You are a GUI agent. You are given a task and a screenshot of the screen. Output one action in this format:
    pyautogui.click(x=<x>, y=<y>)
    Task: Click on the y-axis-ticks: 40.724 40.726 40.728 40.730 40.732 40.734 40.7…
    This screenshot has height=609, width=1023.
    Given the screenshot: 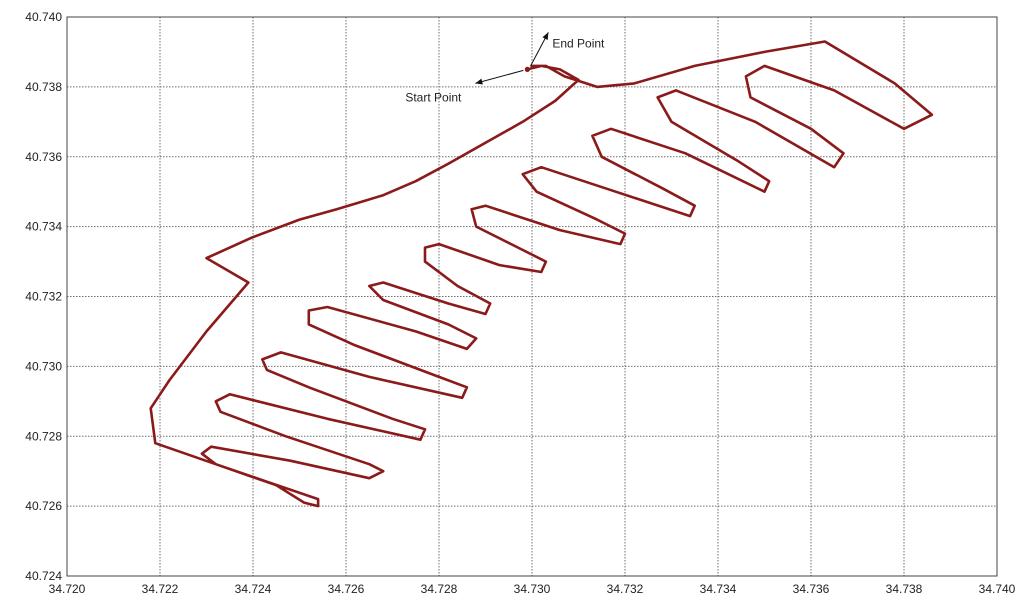 What is the action you would take?
    pyautogui.click(x=43, y=296)
    